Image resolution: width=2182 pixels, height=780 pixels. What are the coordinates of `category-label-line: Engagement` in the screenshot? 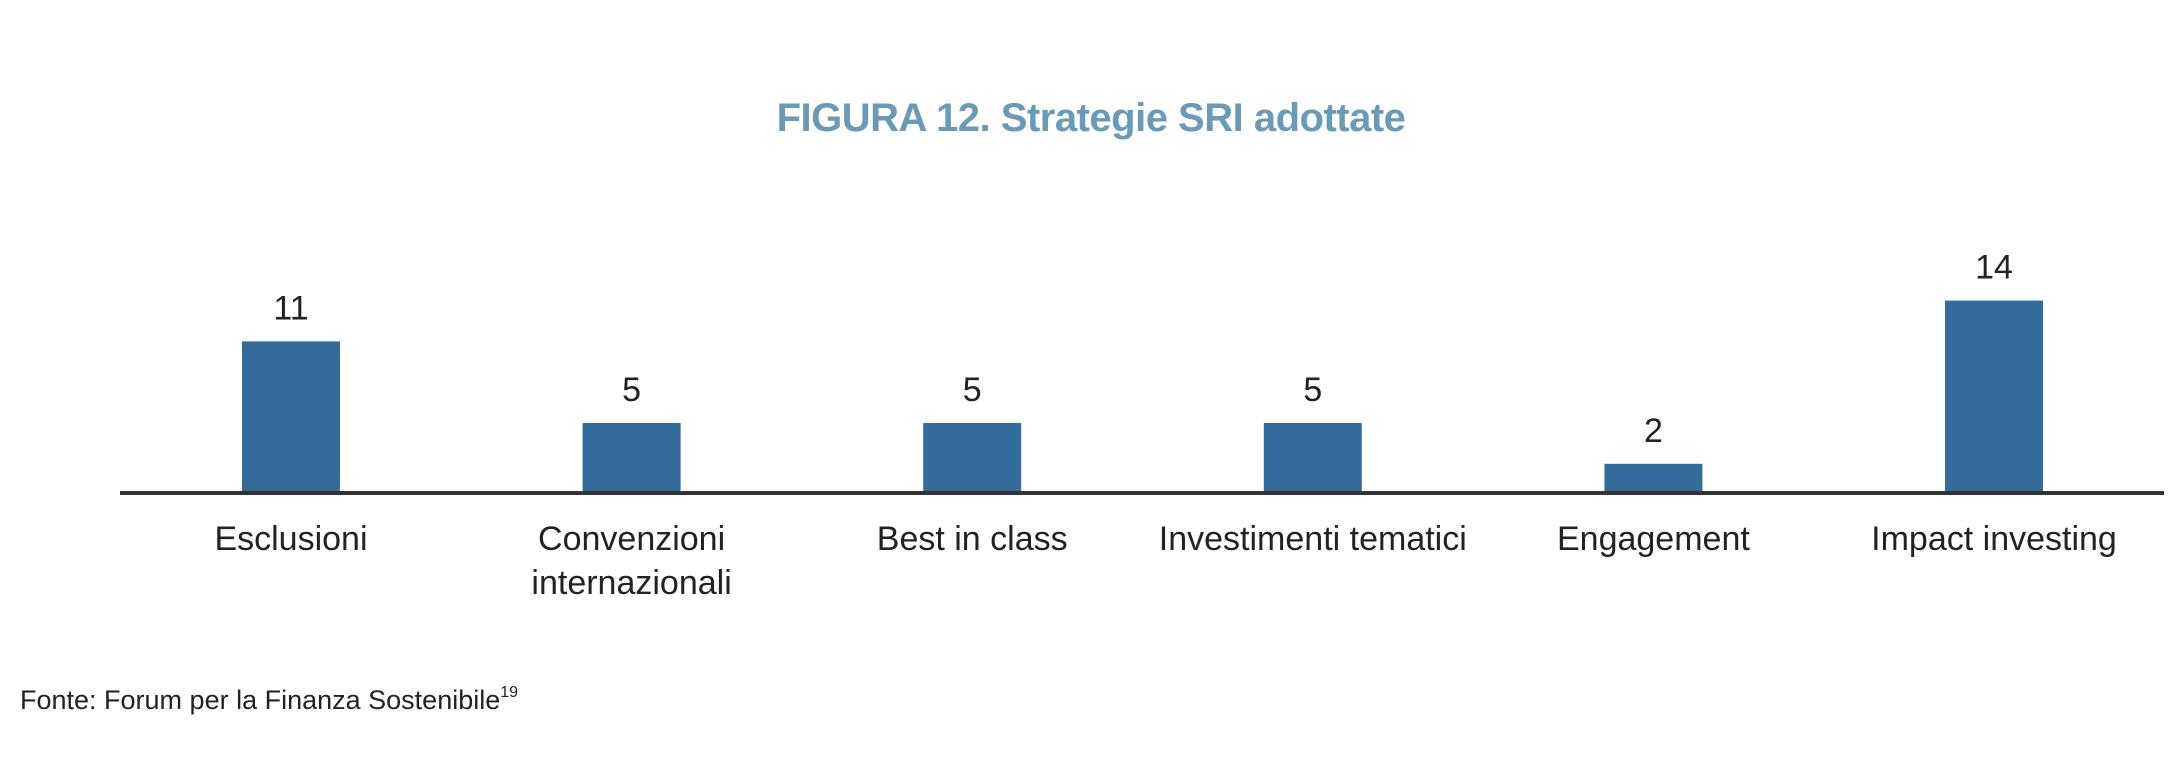 It's located at (1653, 539).